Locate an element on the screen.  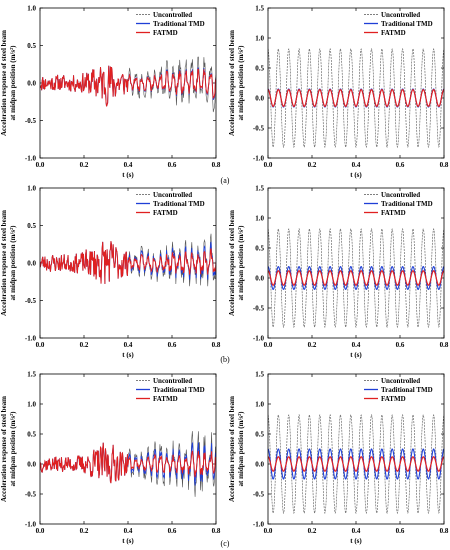
caption-c: (c) is located at coordinates (225, 543).